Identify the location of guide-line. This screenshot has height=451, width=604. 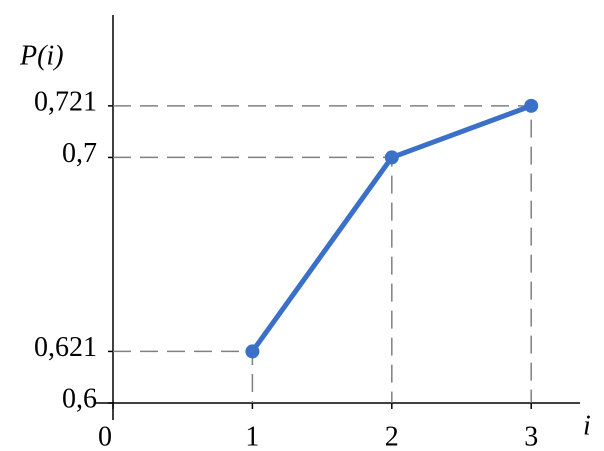
(183, 376).